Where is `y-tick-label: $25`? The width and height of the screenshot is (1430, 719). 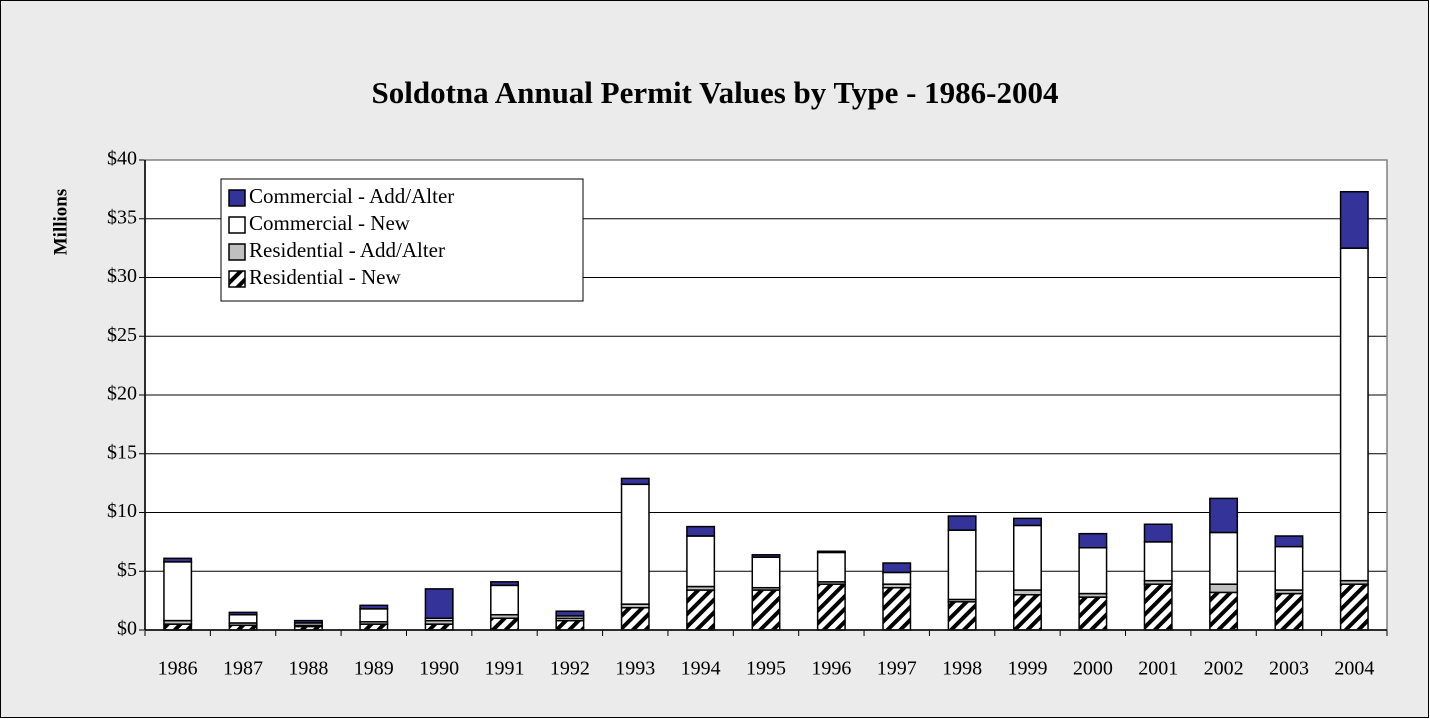 y-tick-label: $25 is located at coordinates (122, 335).